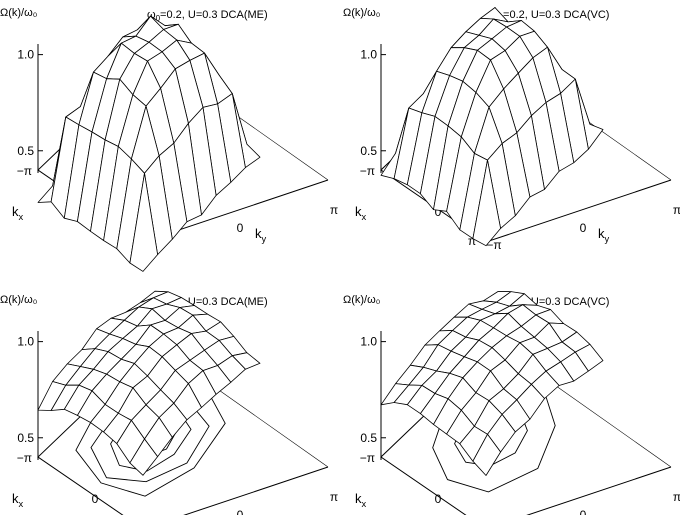 The image size is (680, 515). What do you see at coordinates (493, 245) in the screenshot?
I see `ky-tick-label: −π` at bounding box center [493, 245].